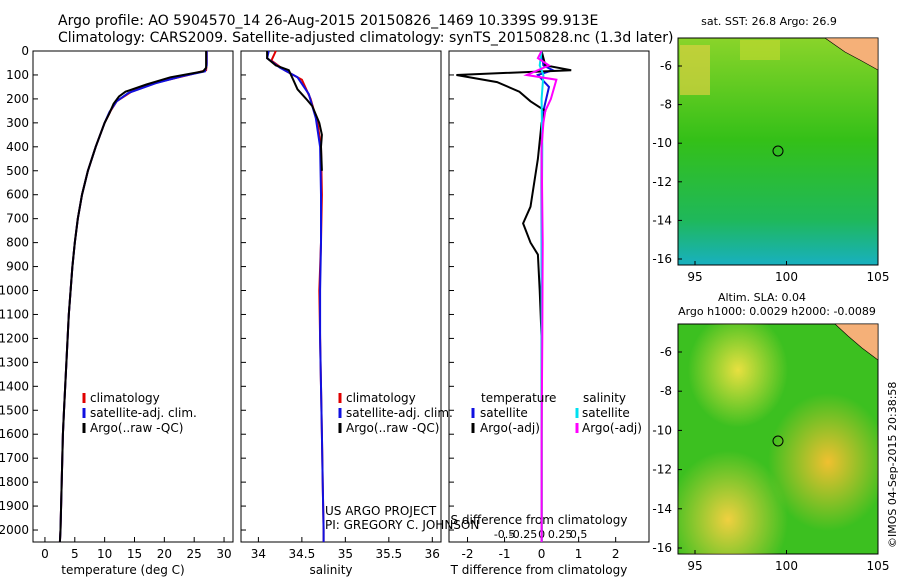  Describe the element at coordinates (432, 554) in the screenshot. I see `x-tick-label: 36` at that location.